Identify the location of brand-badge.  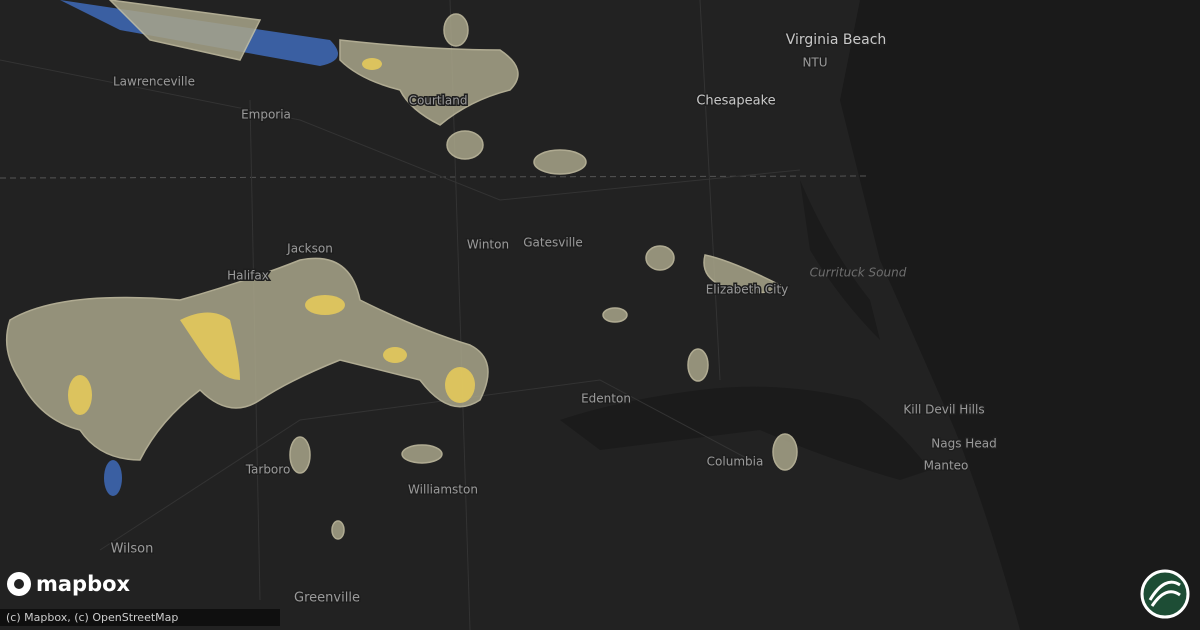
(1165, 594).